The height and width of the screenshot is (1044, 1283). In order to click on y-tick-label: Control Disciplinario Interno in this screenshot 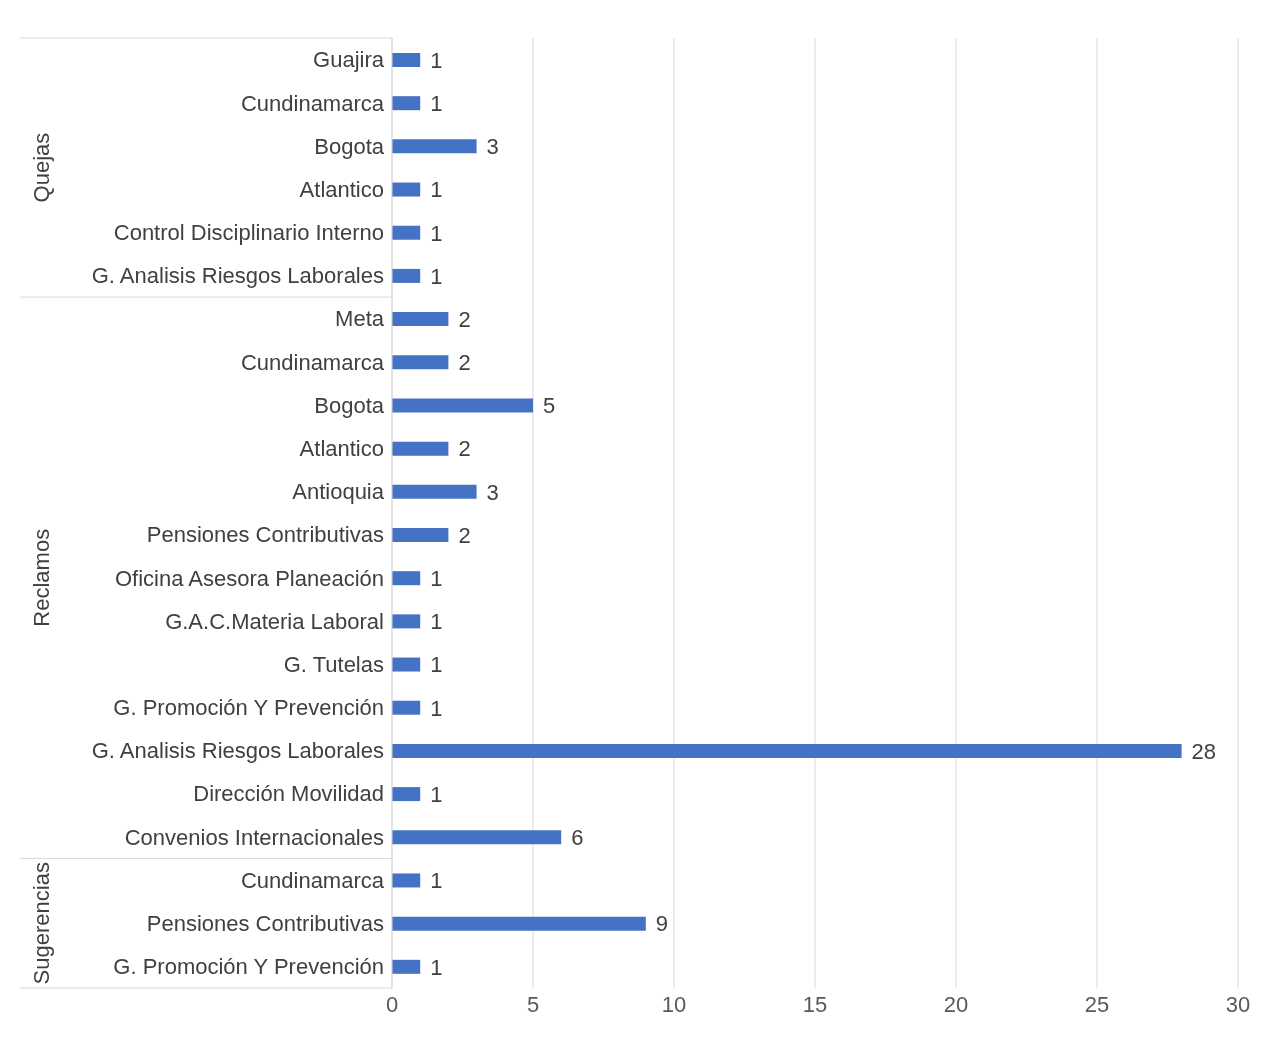, I will do `click(248, 233)`.